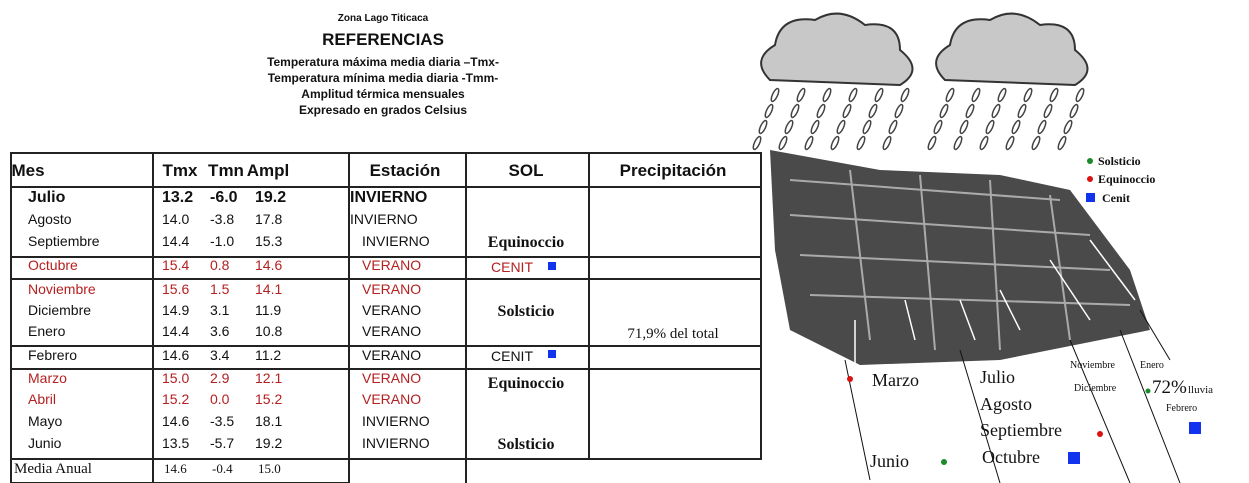 The image size is (1249, 483). What do you see at coordinates (53, 355) in the screenshot?
I see `month: Febrero` at bounding box center [53, 355].